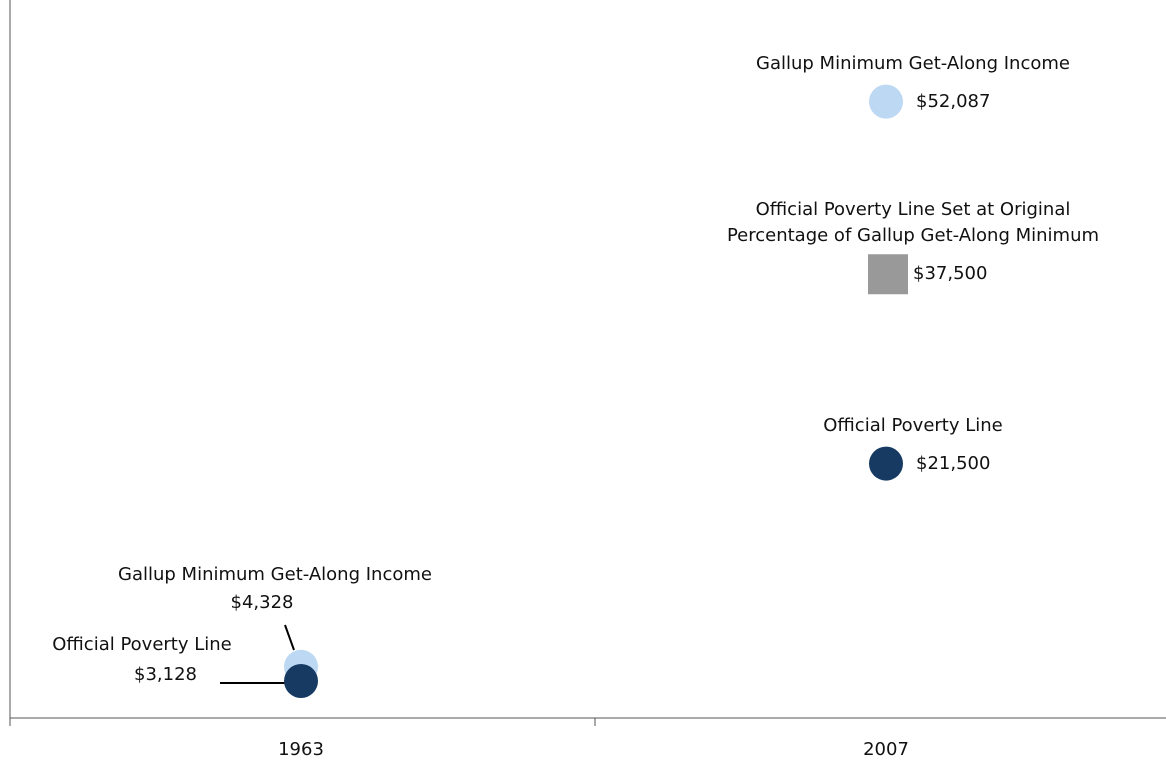  Describe the element at coordinates (301, 749) in the screenshot. I see `x-tick-label: 1963` at that location.